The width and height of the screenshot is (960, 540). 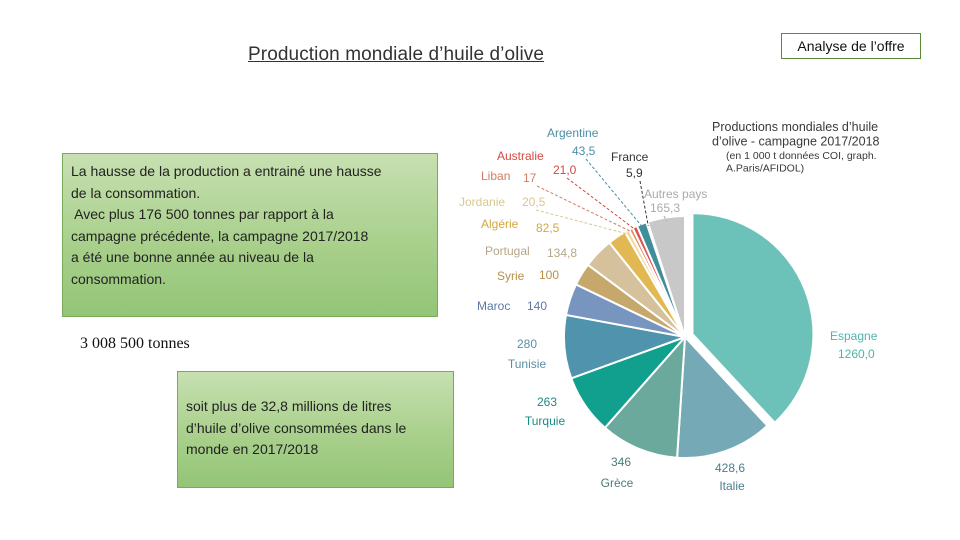 I want to click on slice-value-label: 5,9, so click(x=634, y=173).